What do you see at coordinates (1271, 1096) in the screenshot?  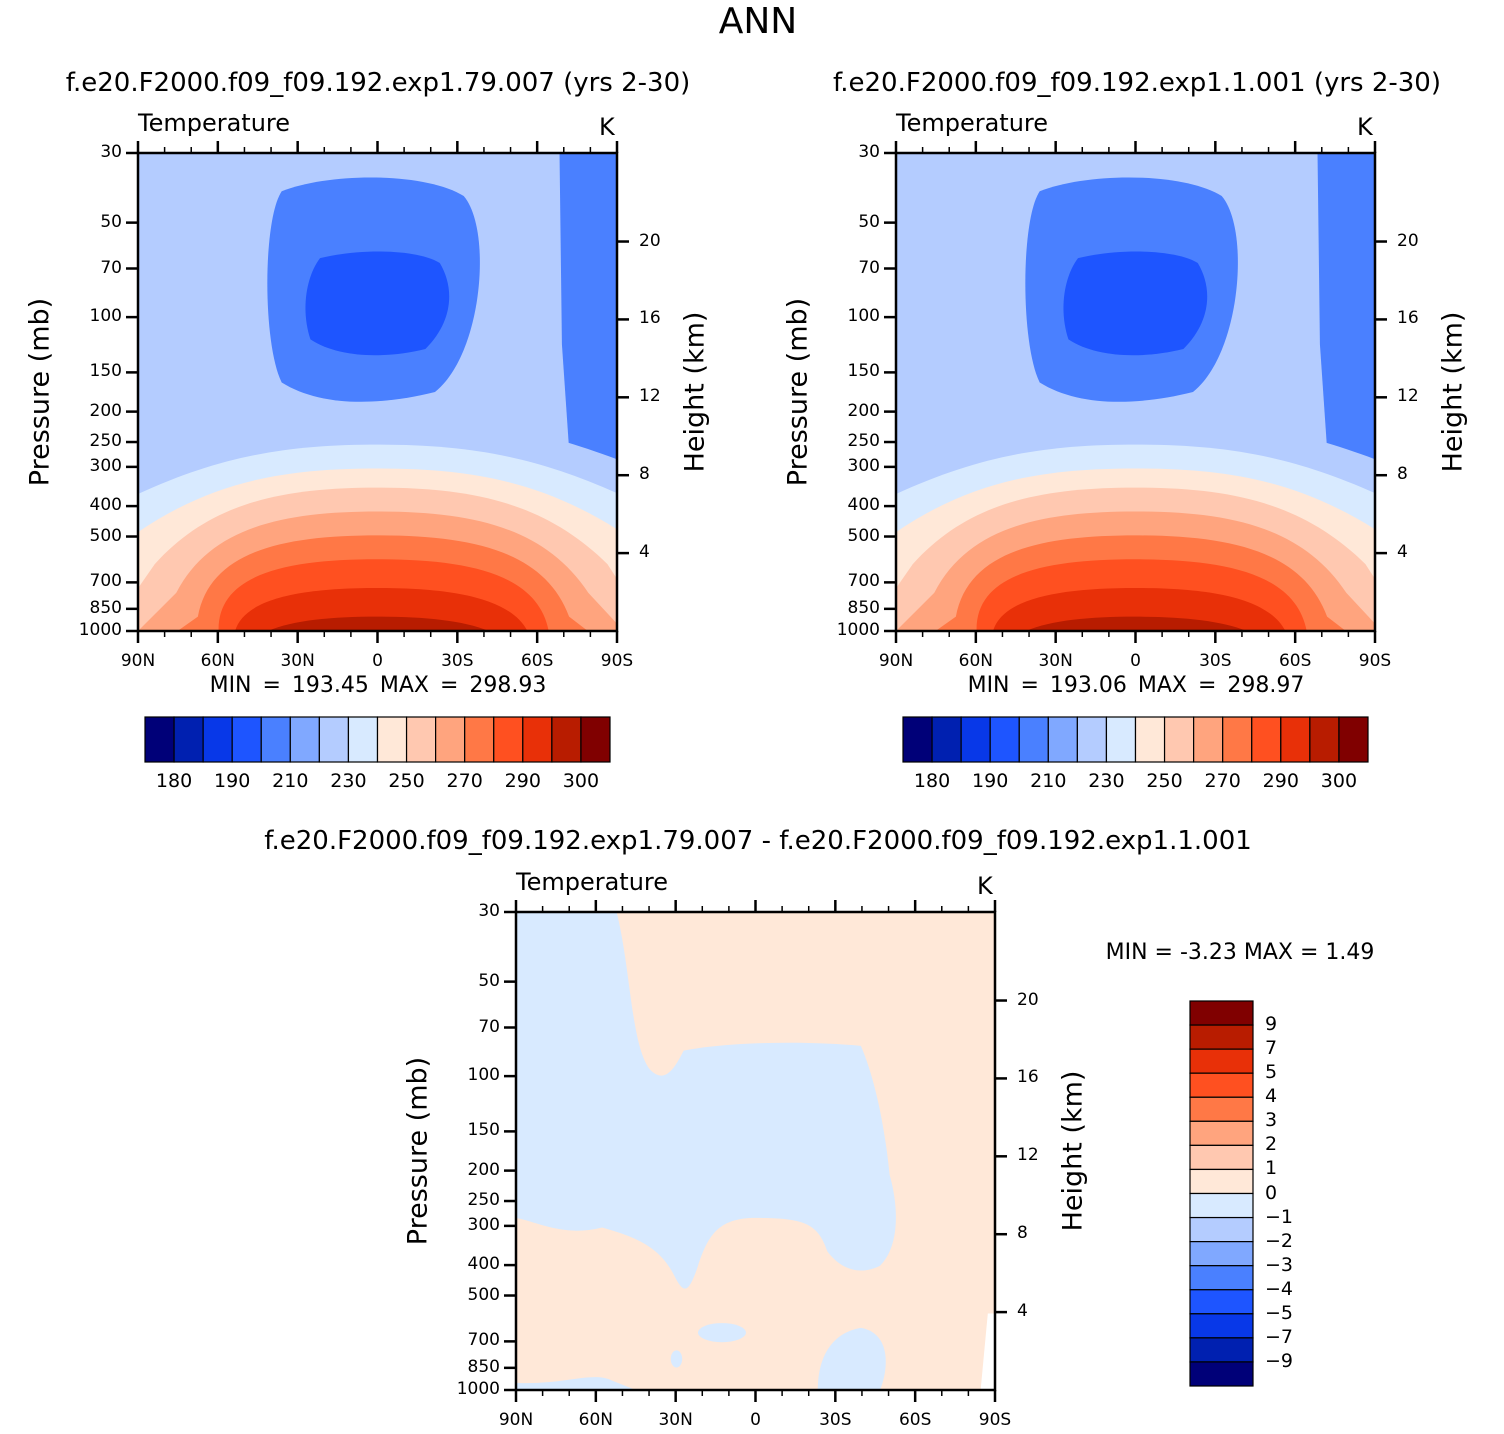 I see `colorbar-label: 4` at bounding box center [1271, 1096].